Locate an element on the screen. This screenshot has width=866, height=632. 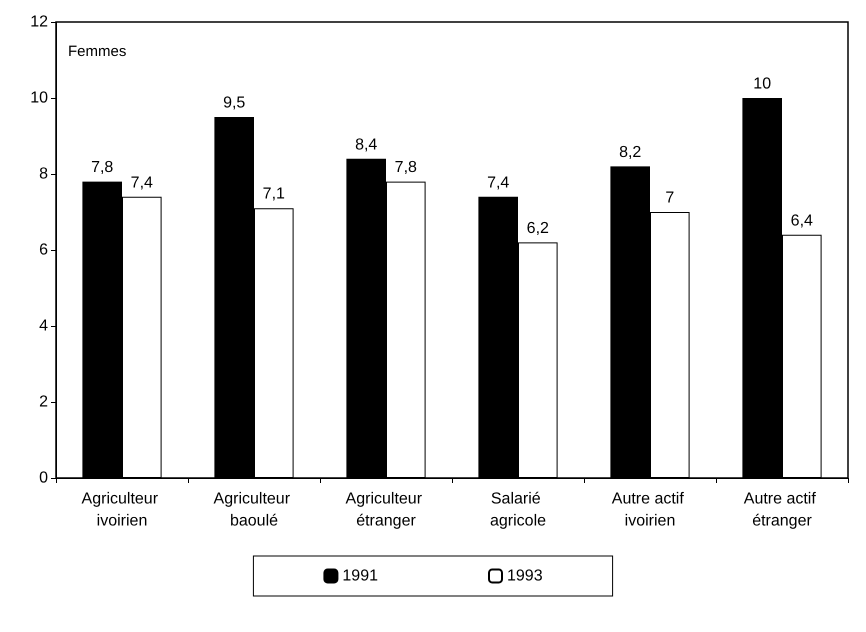
data-label: 10 is located at coordinates (762, 84).